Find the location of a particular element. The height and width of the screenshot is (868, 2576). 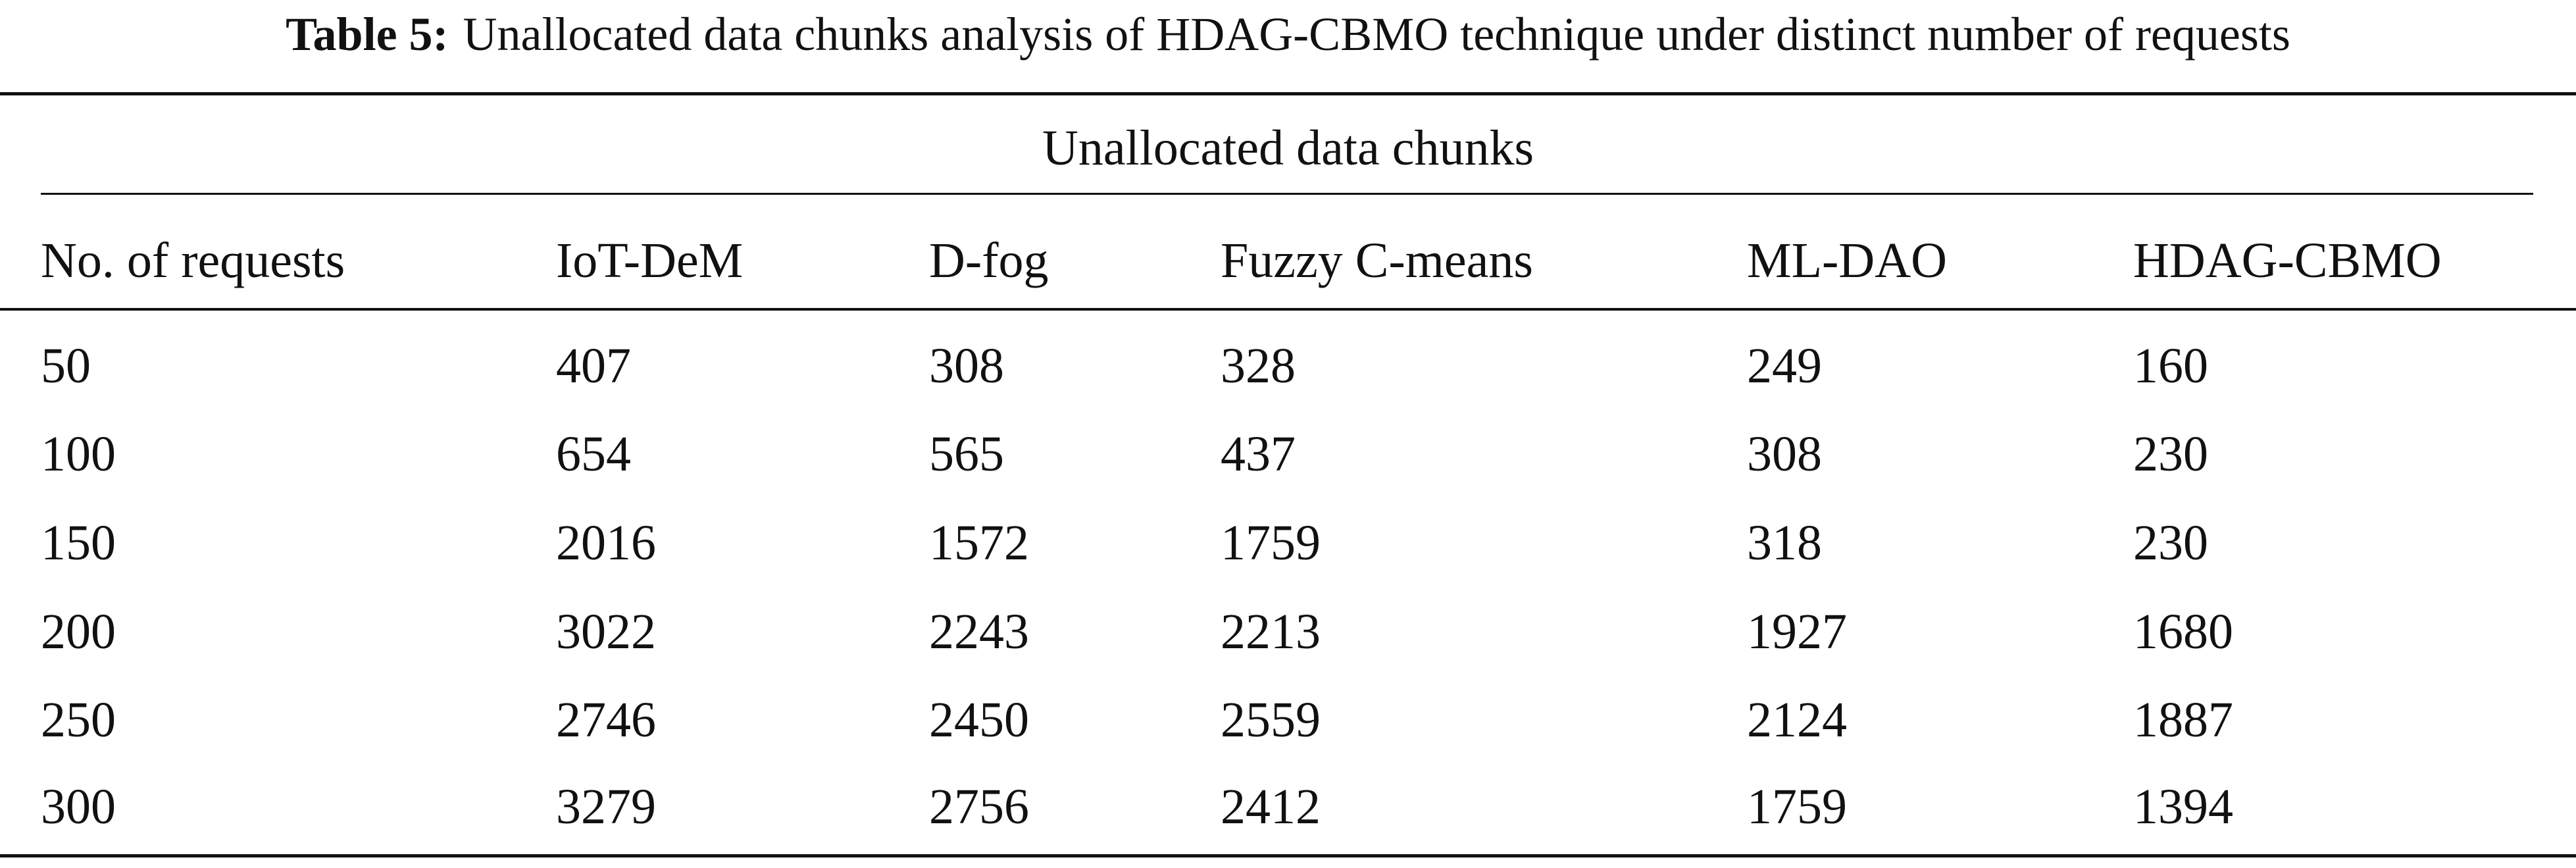

column-header: IoT-DeM is located at coordinates (650, 260).